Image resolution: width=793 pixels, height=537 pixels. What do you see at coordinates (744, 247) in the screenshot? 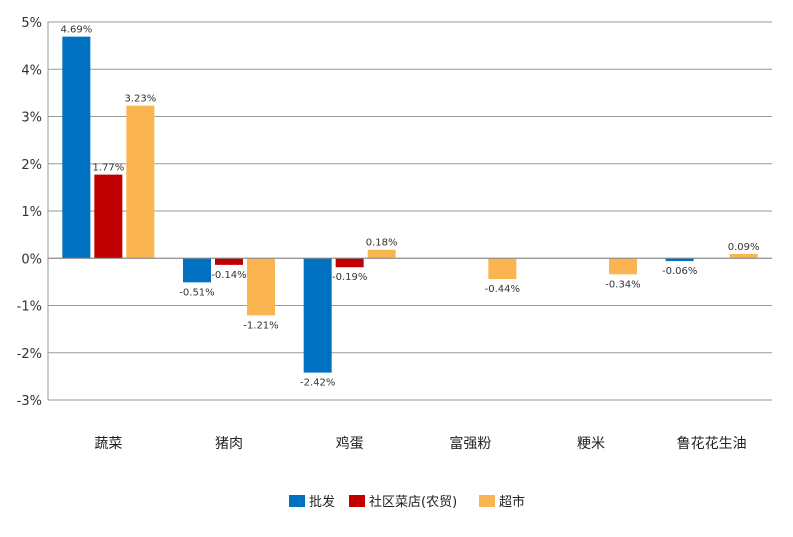
I see `data-label: 0.09%` at bounding box center [744, 247].